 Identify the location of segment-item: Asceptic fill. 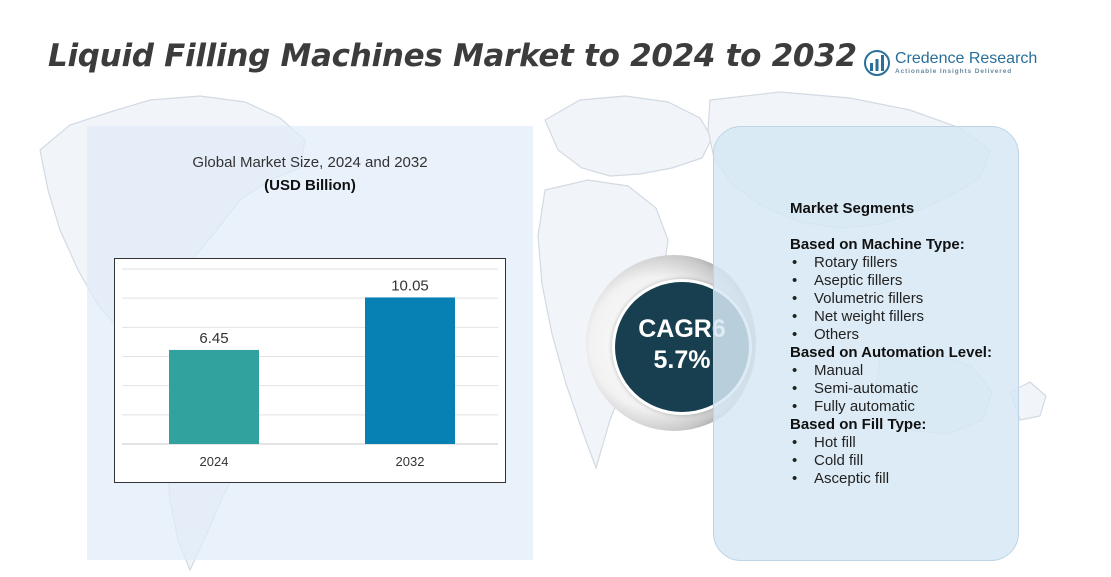
(902, 479).